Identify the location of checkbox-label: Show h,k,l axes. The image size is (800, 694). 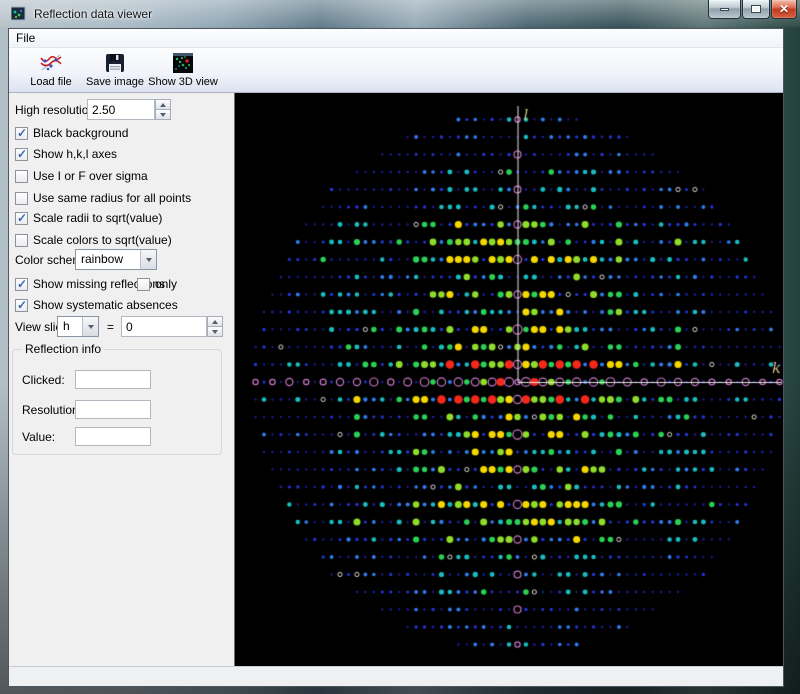
(75, 154).